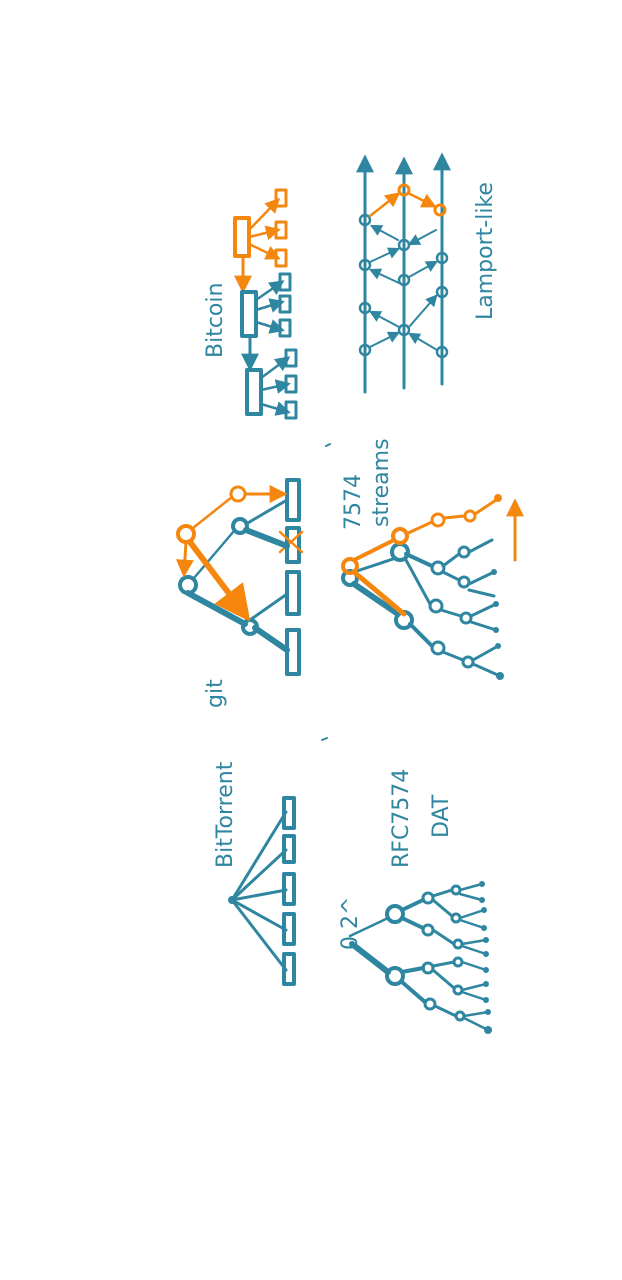 The height and width of the screenshot is (1280, 622). Describe the element at coordinates (225, 814) in the screenshot. I see `label-bittorrent: BitTorrent` at that location.